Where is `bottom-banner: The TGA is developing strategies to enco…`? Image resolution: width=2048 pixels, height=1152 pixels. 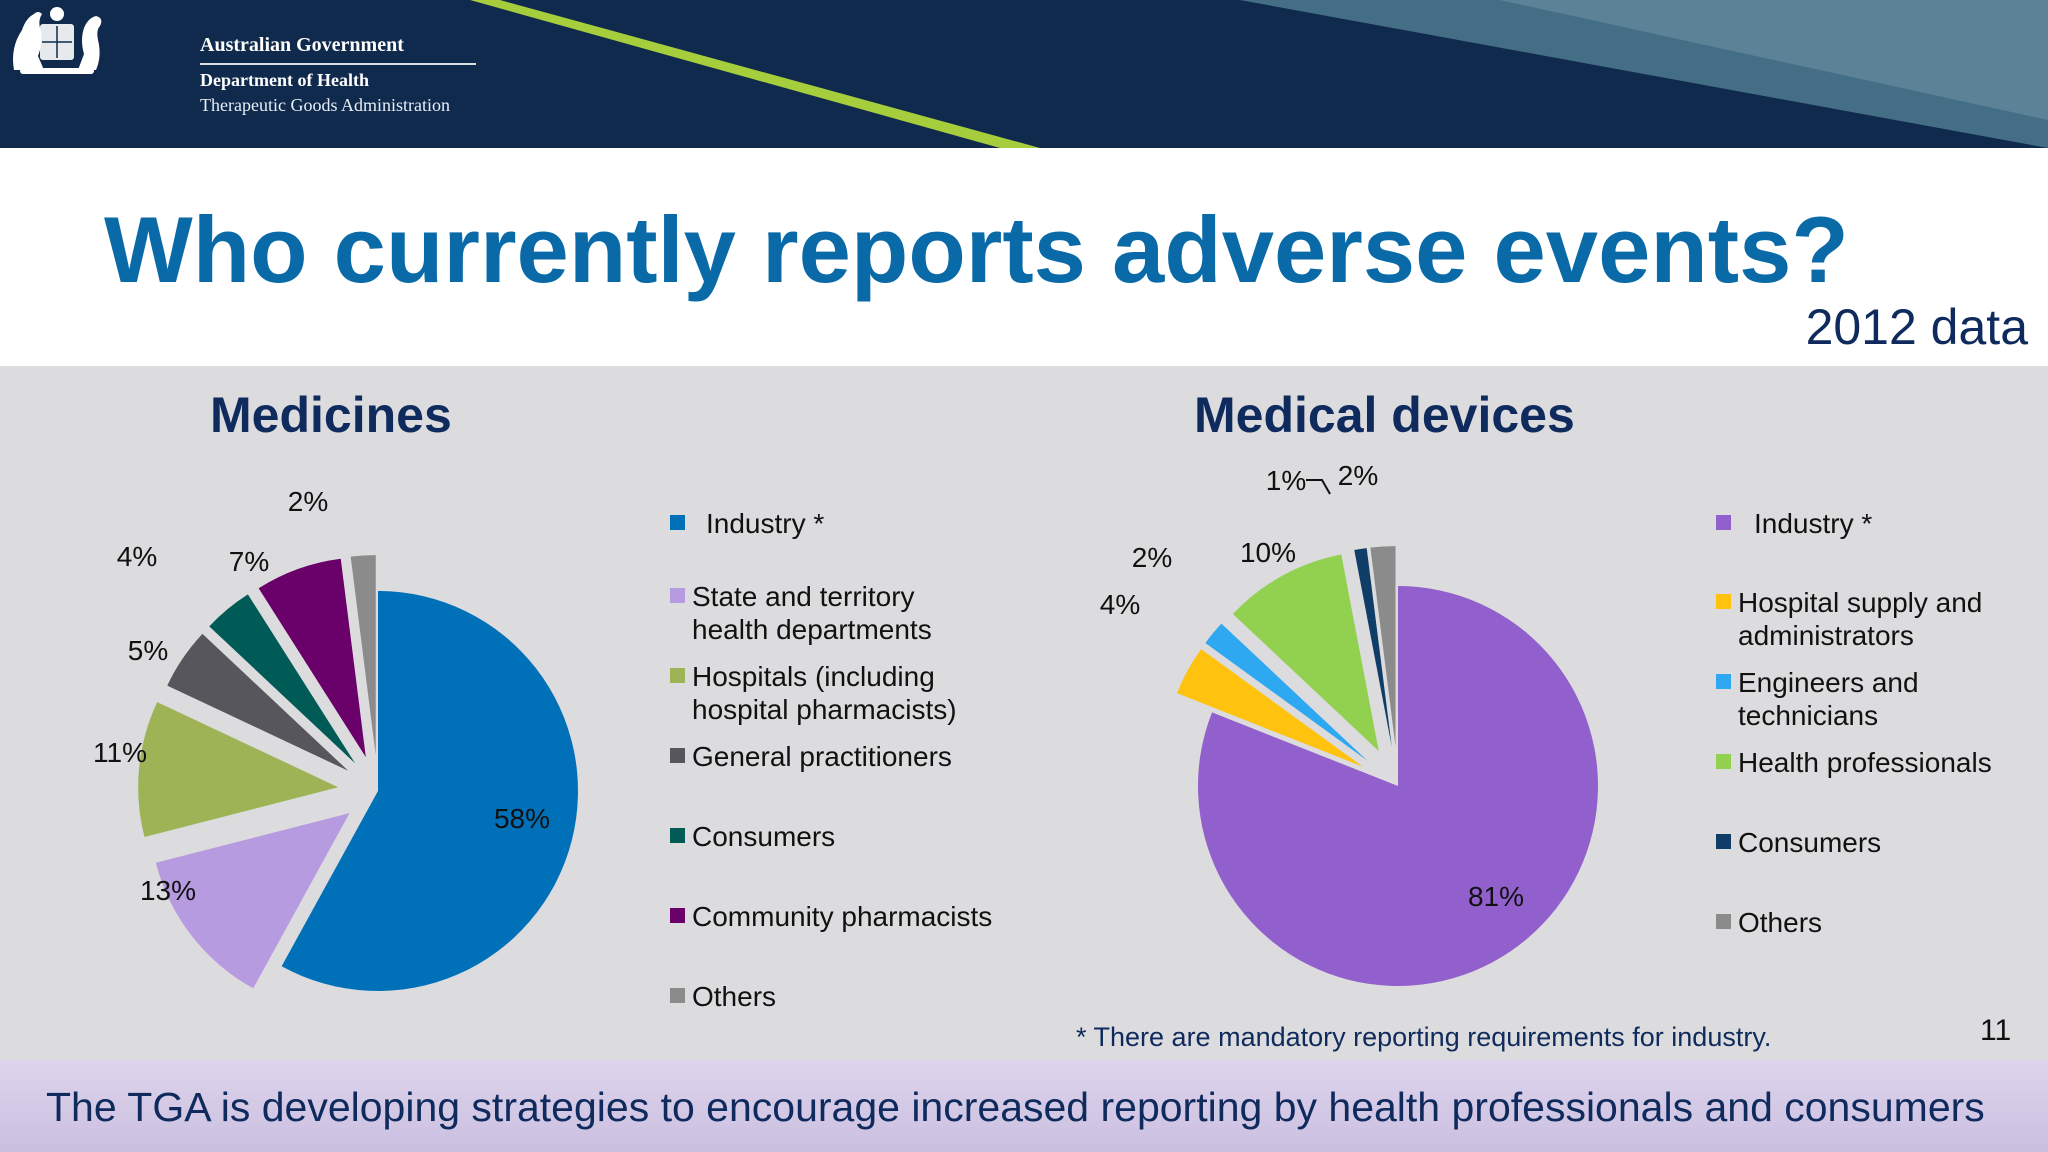 bottom-banner: The TGA is developing strategies to enco… is located at coordinates (1024, 1106).